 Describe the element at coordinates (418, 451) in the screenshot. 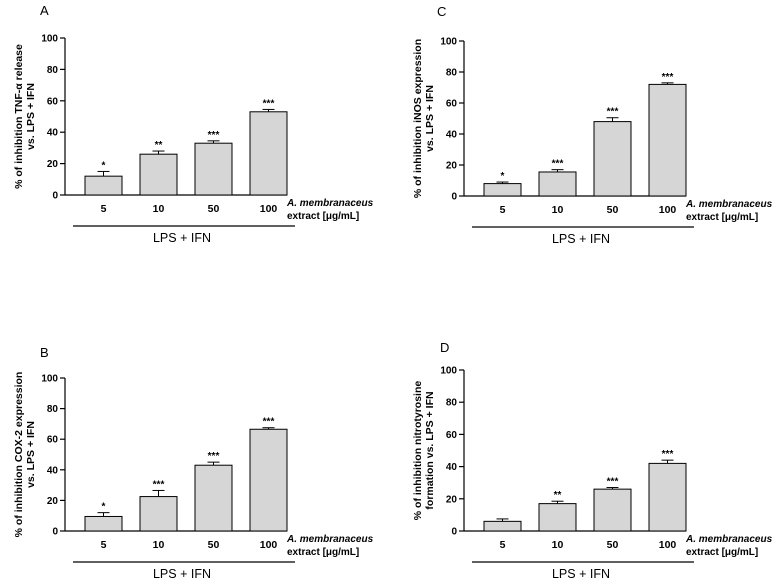

I see `y-axis-title-line1: % of inhibition nitrotyrosine` at that location.